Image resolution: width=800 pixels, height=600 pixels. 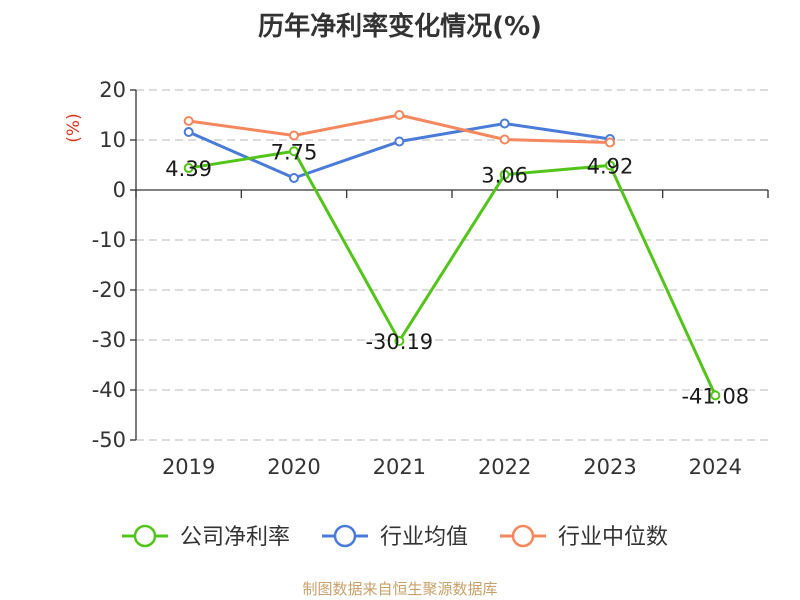 What do you see at coordinates (504, 467) in the screenshot?
I see `x-tick-label: 2022` at bounding box center [504, 467].